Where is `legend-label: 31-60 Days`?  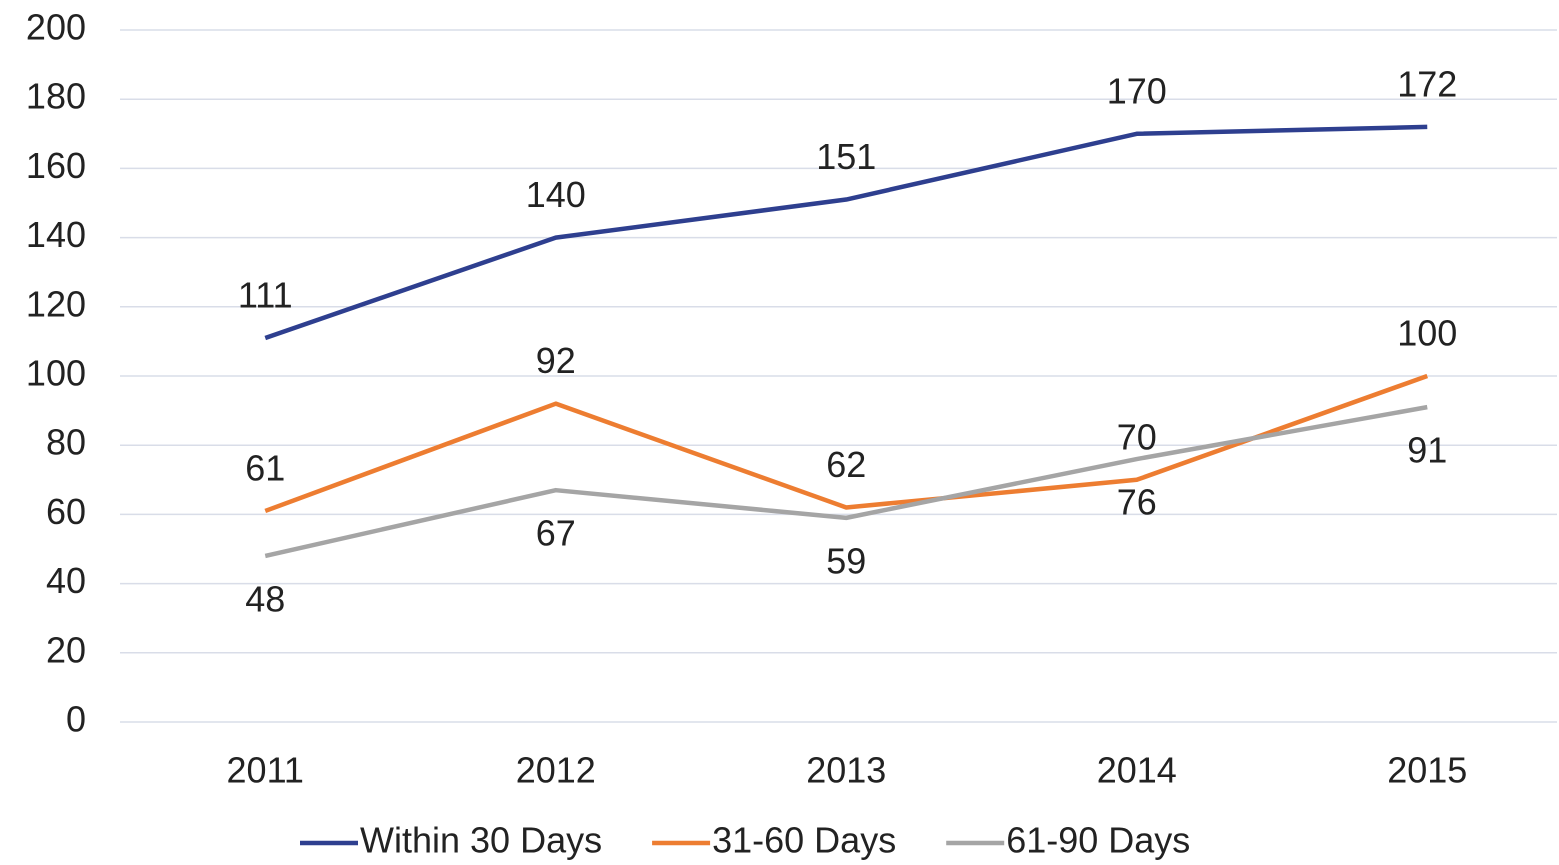 legend-label: 31-60 Days is located at coordinates (804, 840).